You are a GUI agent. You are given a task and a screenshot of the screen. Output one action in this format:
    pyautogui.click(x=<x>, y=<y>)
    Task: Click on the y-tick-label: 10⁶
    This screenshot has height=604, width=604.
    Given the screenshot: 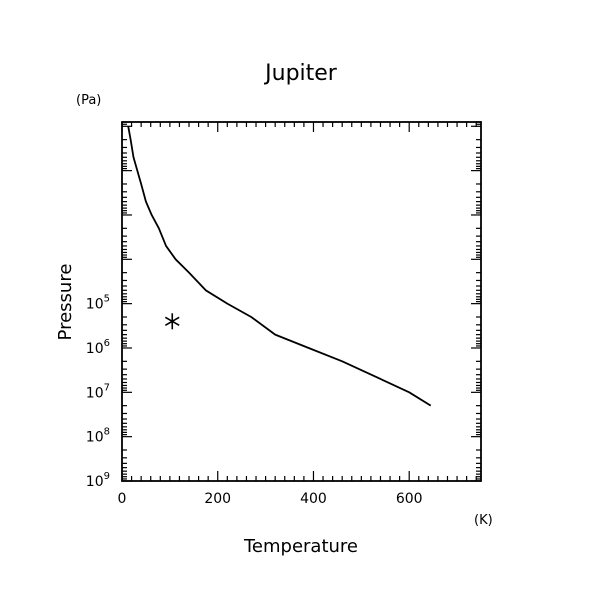 What is the action you would take?
    pyautogui.click(x=98, y=347)
    